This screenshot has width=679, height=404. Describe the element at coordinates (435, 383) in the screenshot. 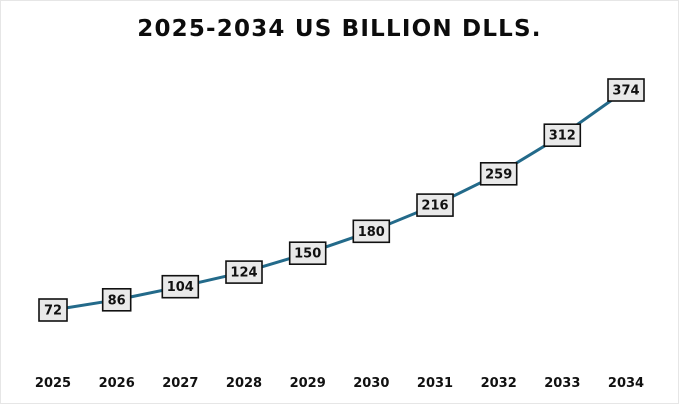

I see `x-tick-label-2031: 2031` at that location.